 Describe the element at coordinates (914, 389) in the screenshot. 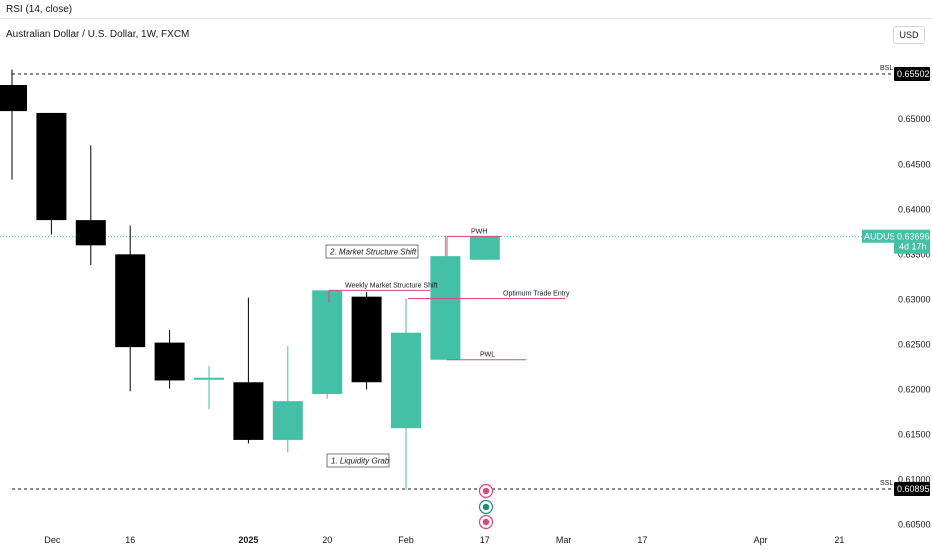

I see `y-tick-label: 0.62000` at that location.